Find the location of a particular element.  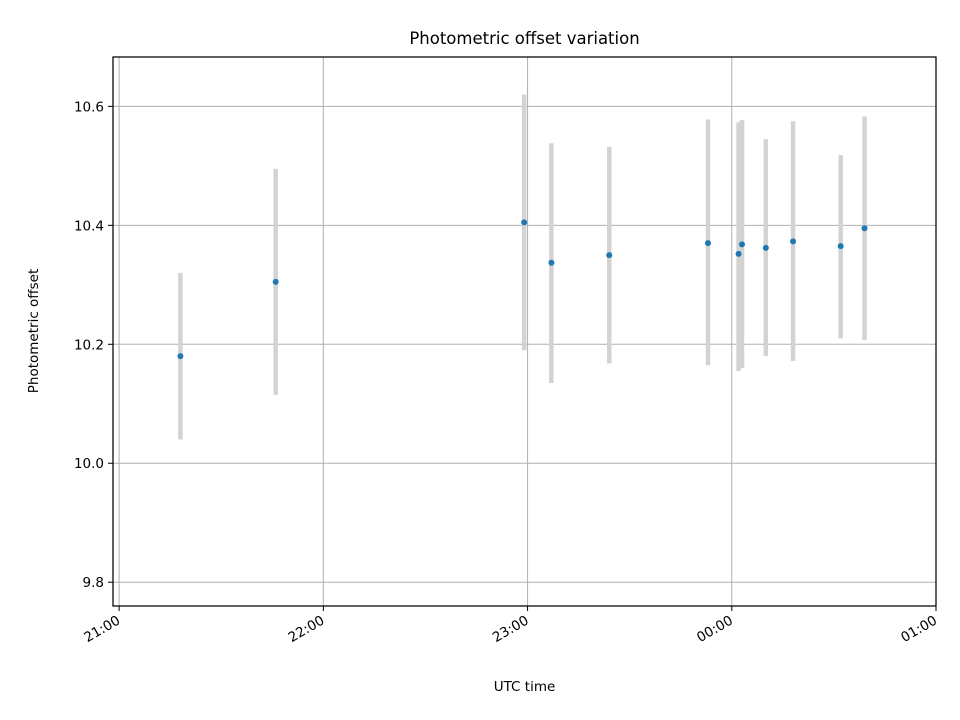

x-tick-label: 01:00 is located at coordinates (919, 629).